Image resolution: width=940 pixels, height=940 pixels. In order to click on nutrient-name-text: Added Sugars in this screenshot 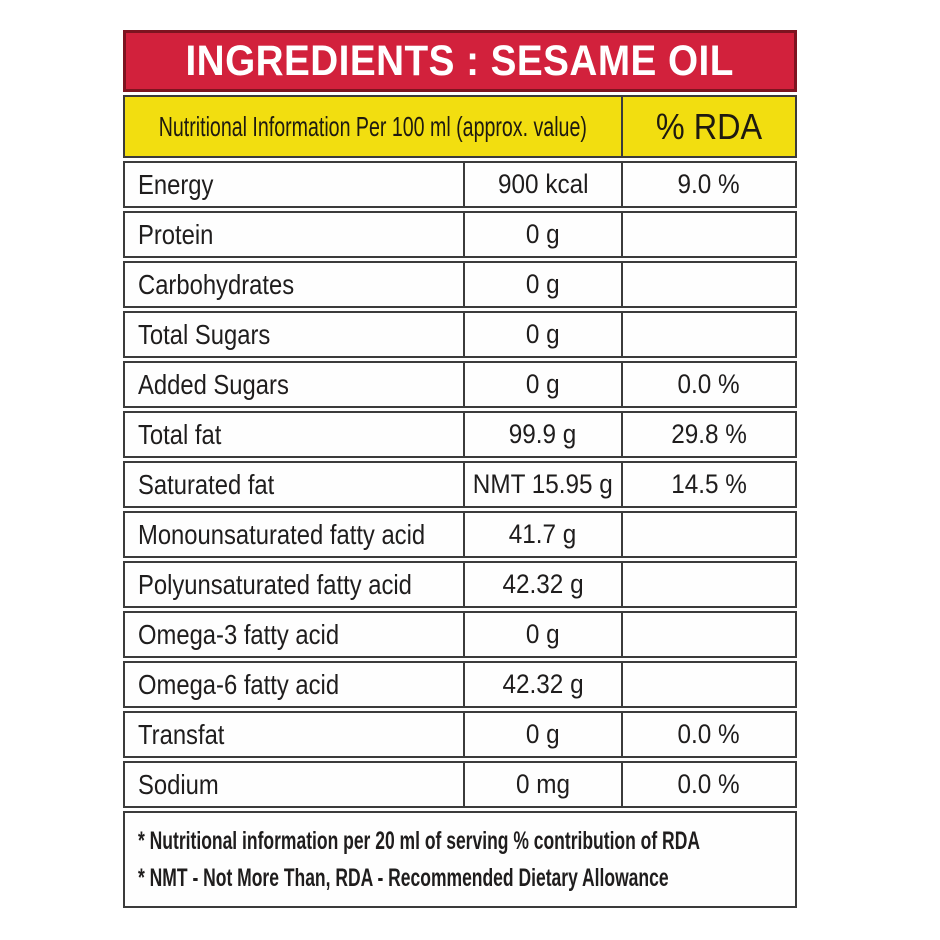, I will do `click(213, 384)`.